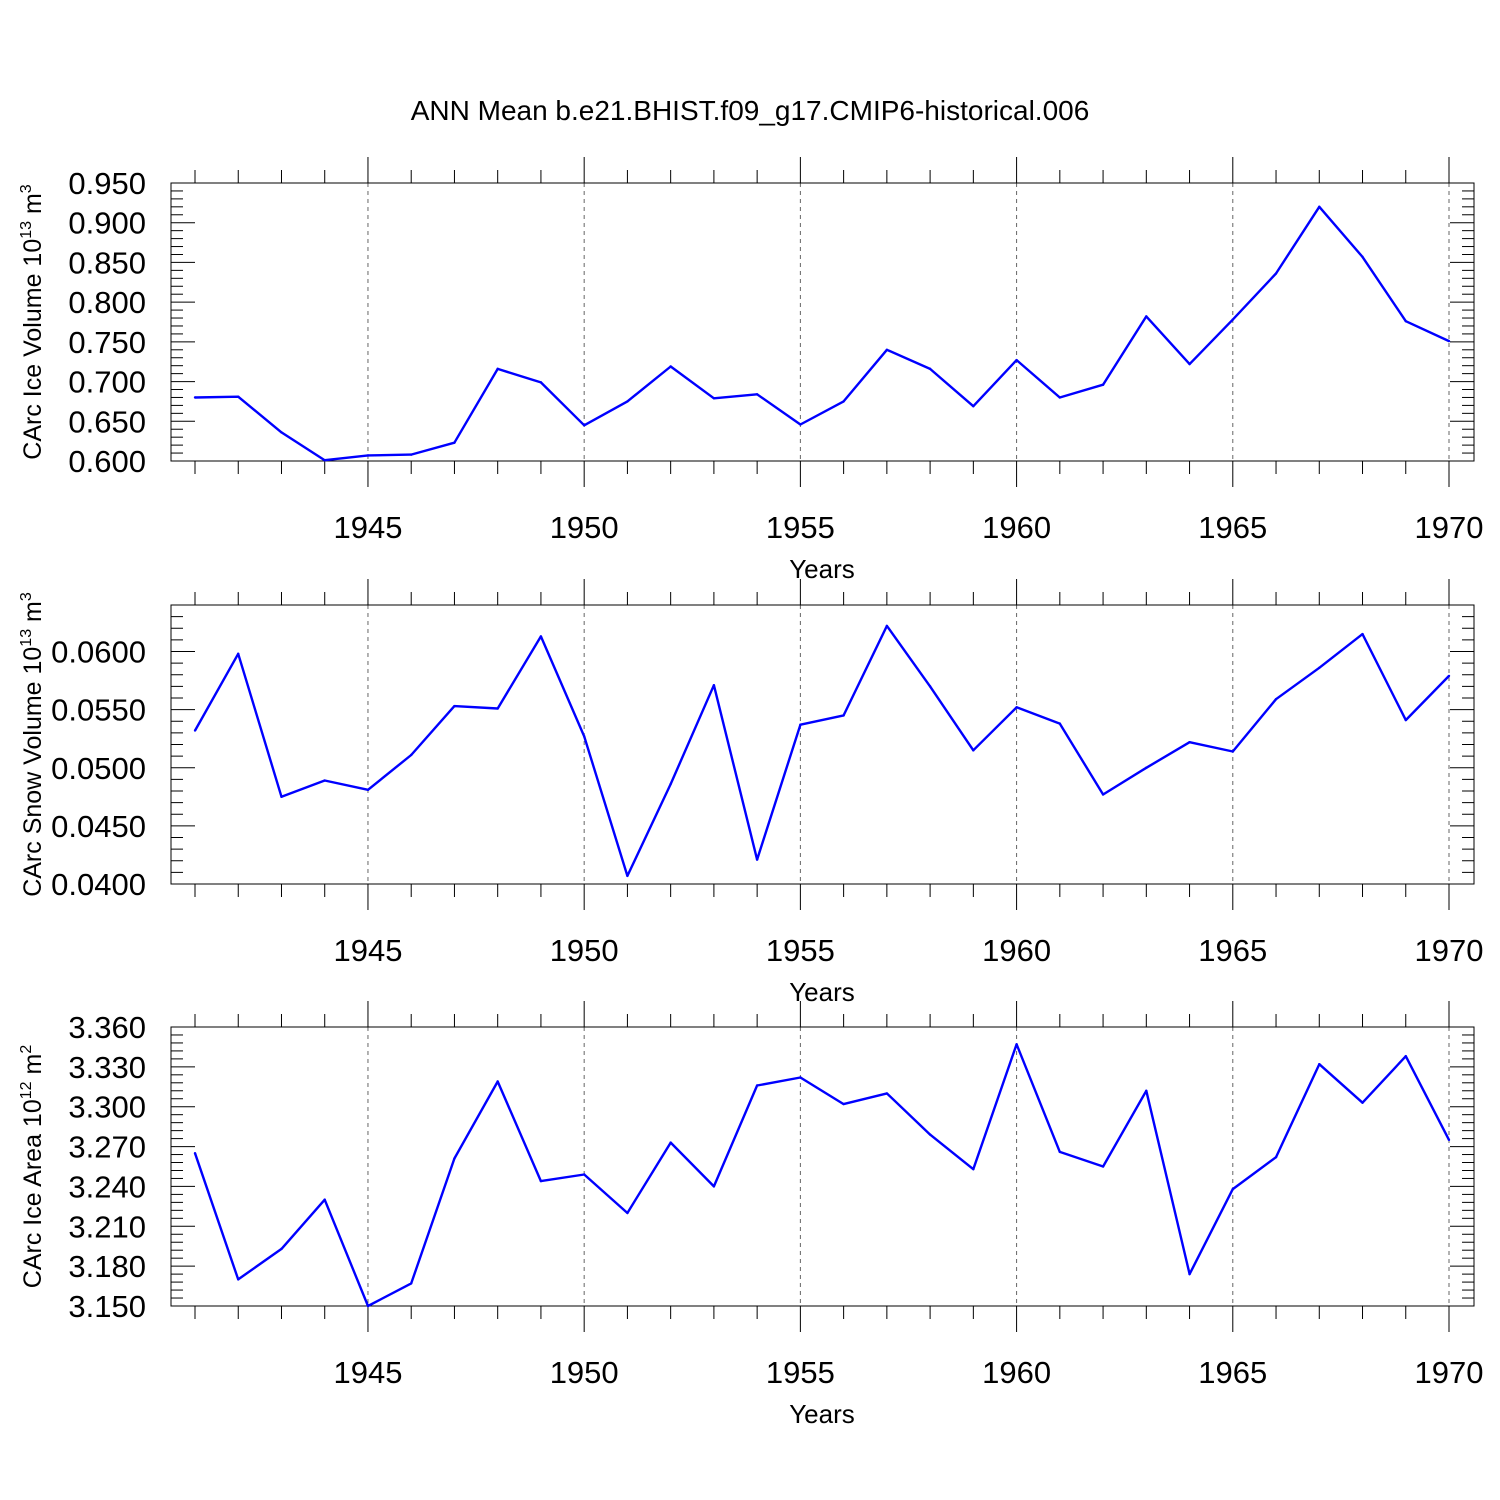 Image resolution: width=1500 pixels, height=1500 pixels. What do you see at coordinates (107, 1186) in the screenshot?
I see `y-tick-label: 3.240` at bounding box center [107, 1186].